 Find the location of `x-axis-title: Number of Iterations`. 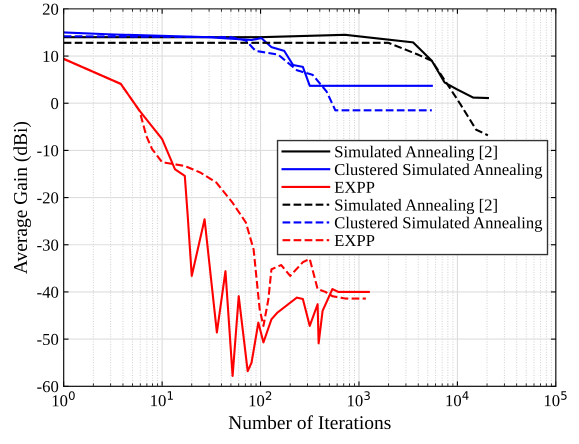

x-axis-title: Number of Iterations is located at coordinates (309, 422).